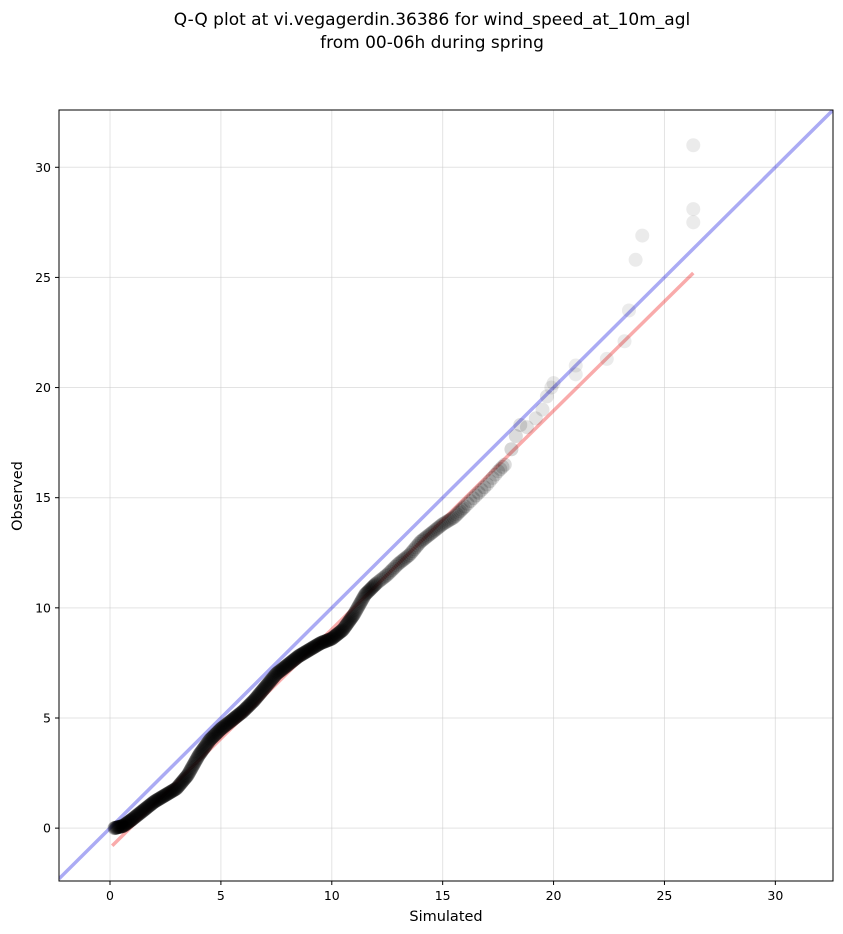 This screenshot has height=934, width=843. I want to click on x-tick-label: 20, so click(554, 895).